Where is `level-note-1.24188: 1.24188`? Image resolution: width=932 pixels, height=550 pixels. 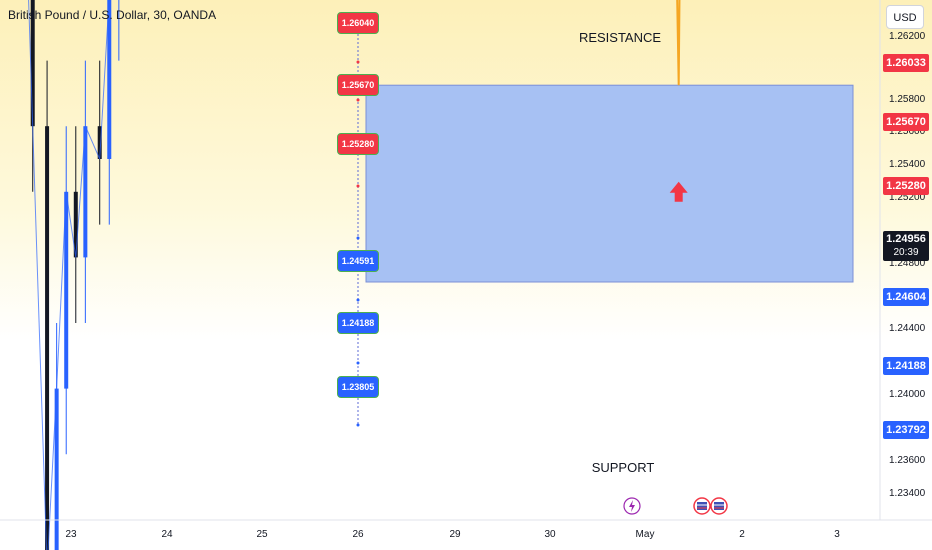 level-note-1.24188: 1.24188 is located at coordinates (358, 323).